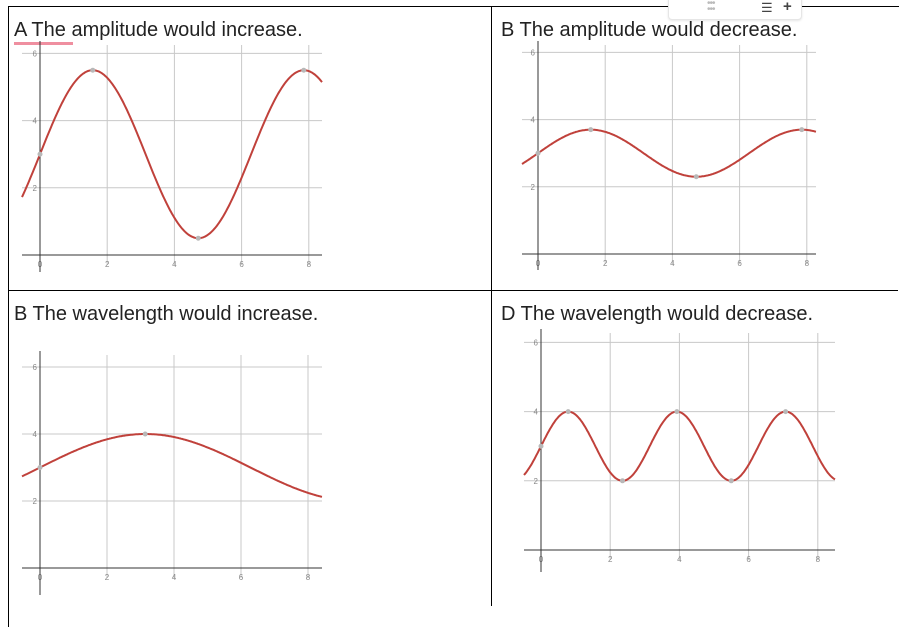 This screenshot has height=627, width=900. What do you see at coordinates (787, 7) in the screenshot?
I see `plus-icon: +` at bounding box center [787, 7].